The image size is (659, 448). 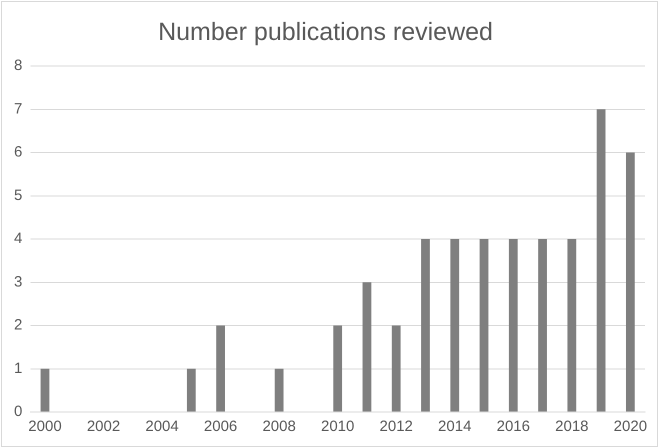 I want to click on y-tick-label: 2, so click(x=18, y=325).